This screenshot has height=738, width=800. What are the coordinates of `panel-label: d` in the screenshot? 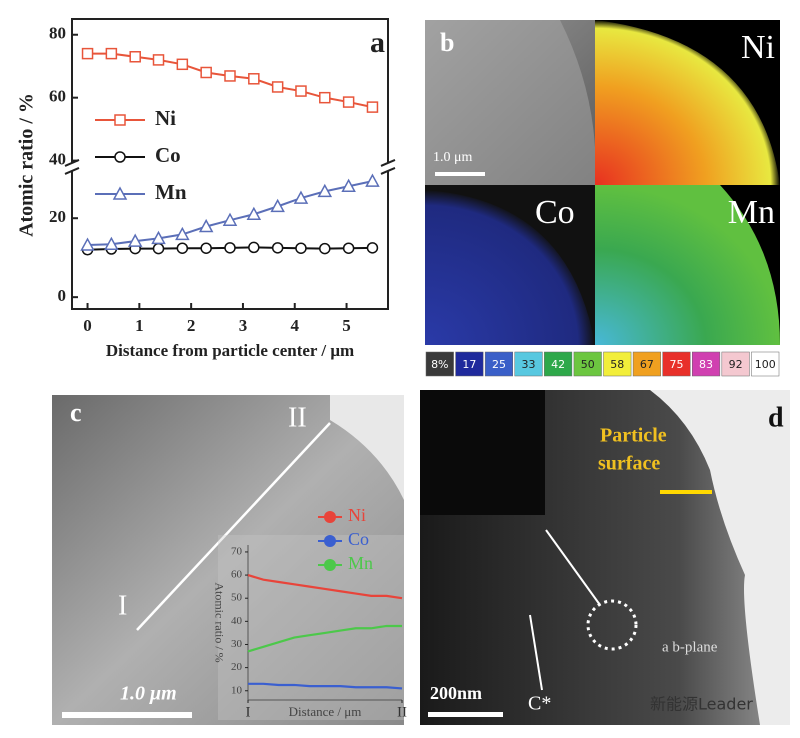 It's located at (776, 417).